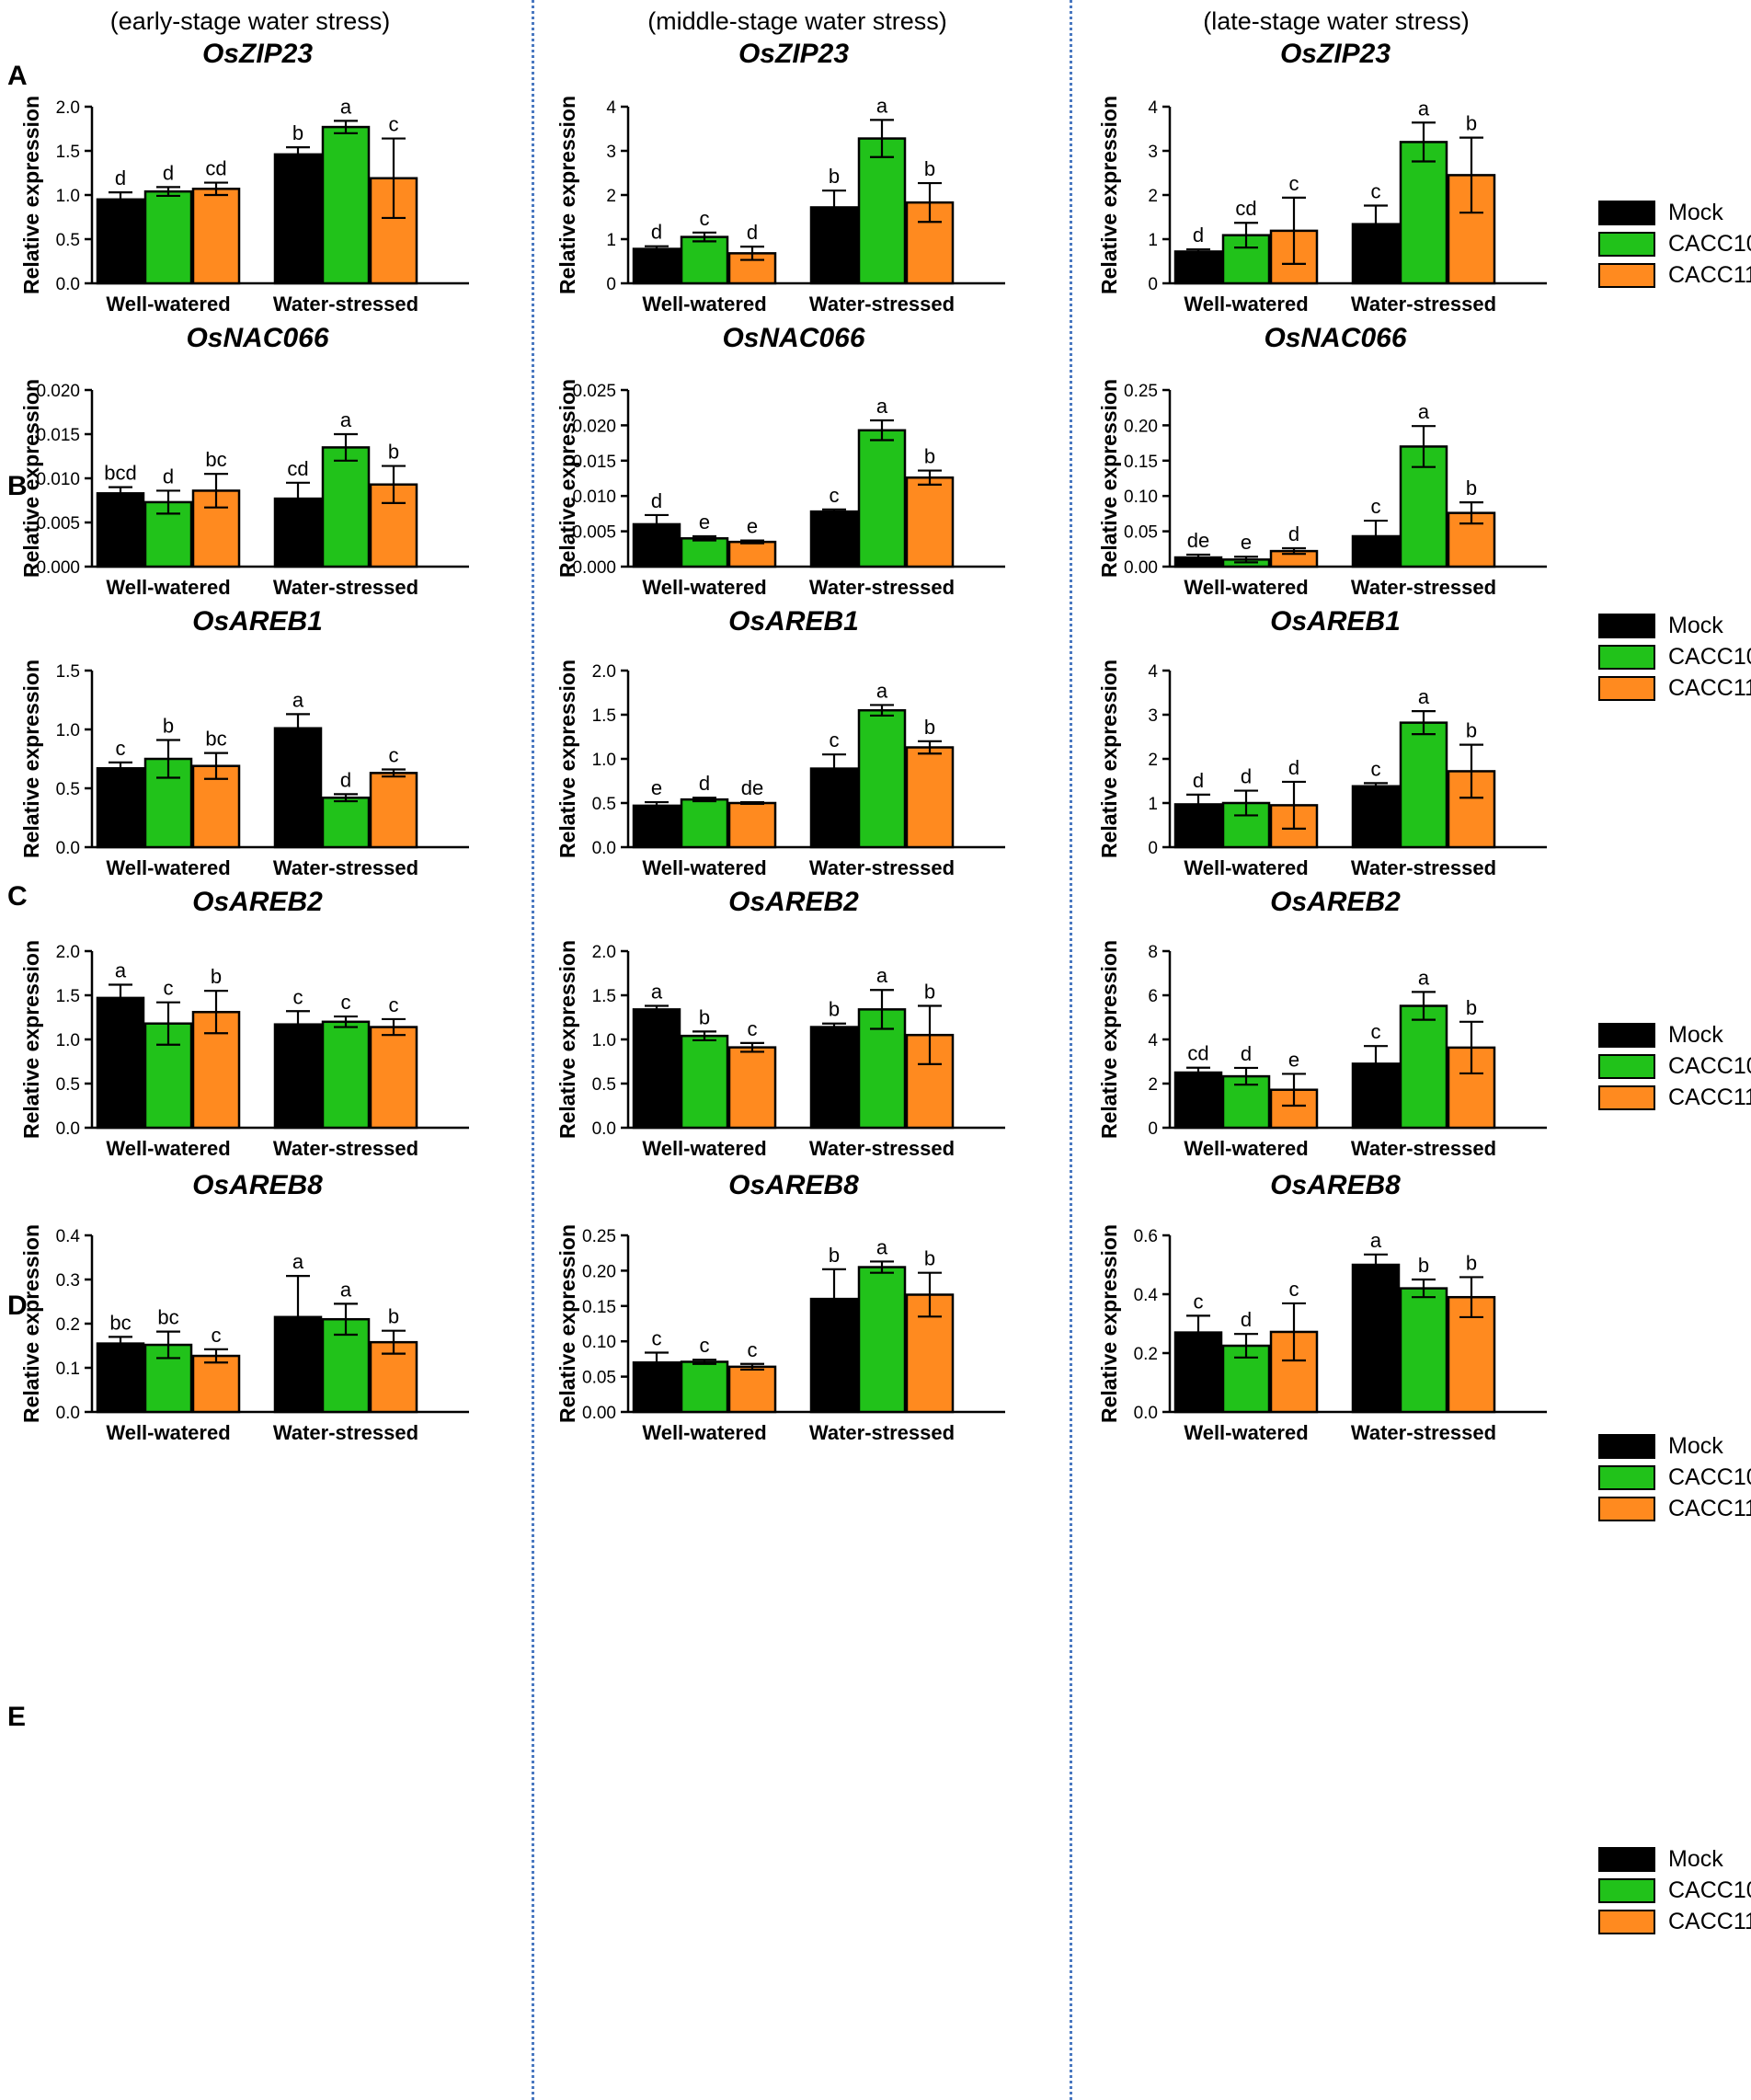 The width and height of the screenshot is (1751, 2100). I want to click on y-tick-label: 8, so click(1153, 952).